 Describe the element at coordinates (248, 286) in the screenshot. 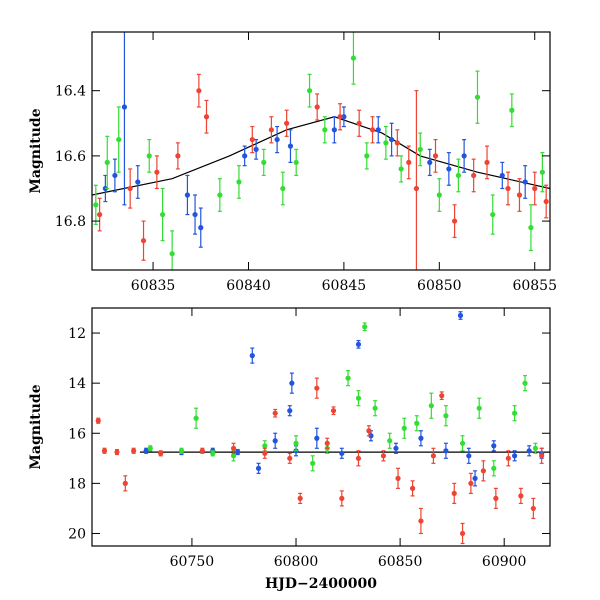

I see `x-tick-label: 60840` at that location.